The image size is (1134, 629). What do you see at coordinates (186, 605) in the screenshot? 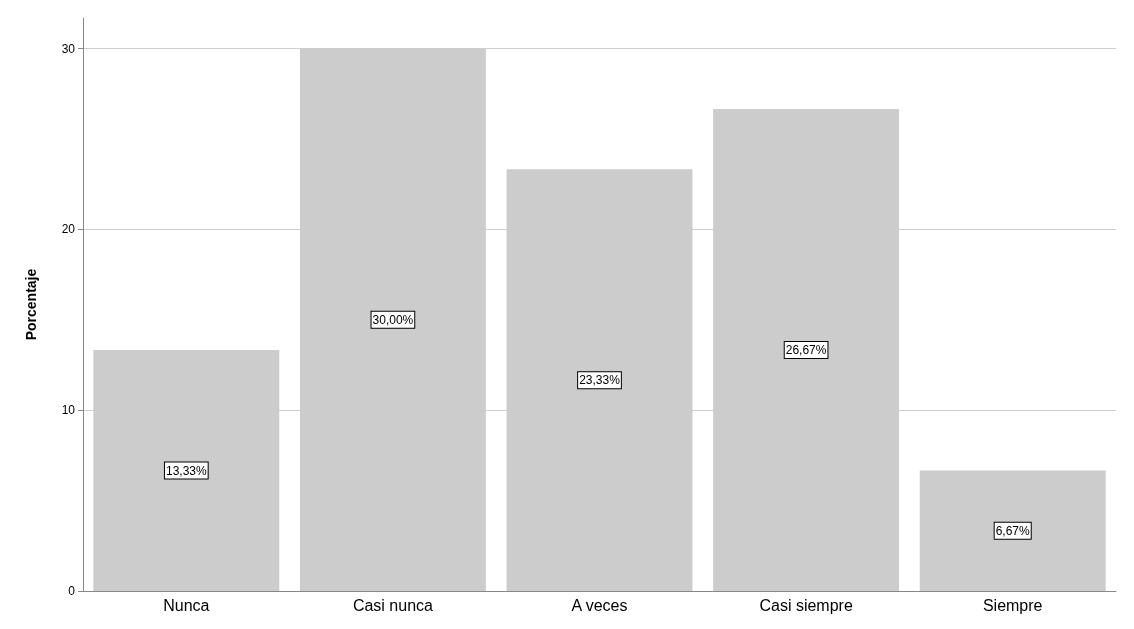
I see `x-tick-label: Nunca` at bounding box center [186, 605].